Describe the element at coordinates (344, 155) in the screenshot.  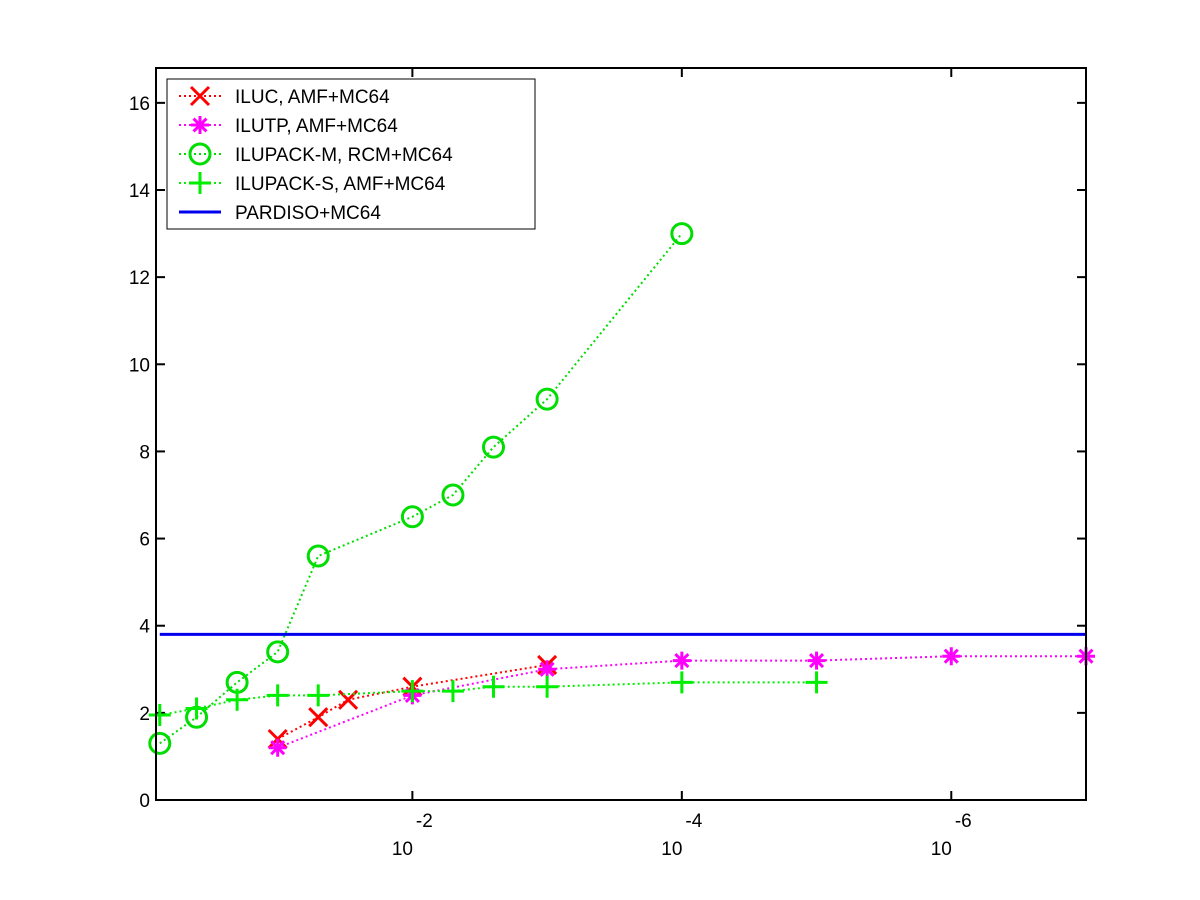
I see `legend-label: ILUPACK-M, RCM+MC64` at that location.